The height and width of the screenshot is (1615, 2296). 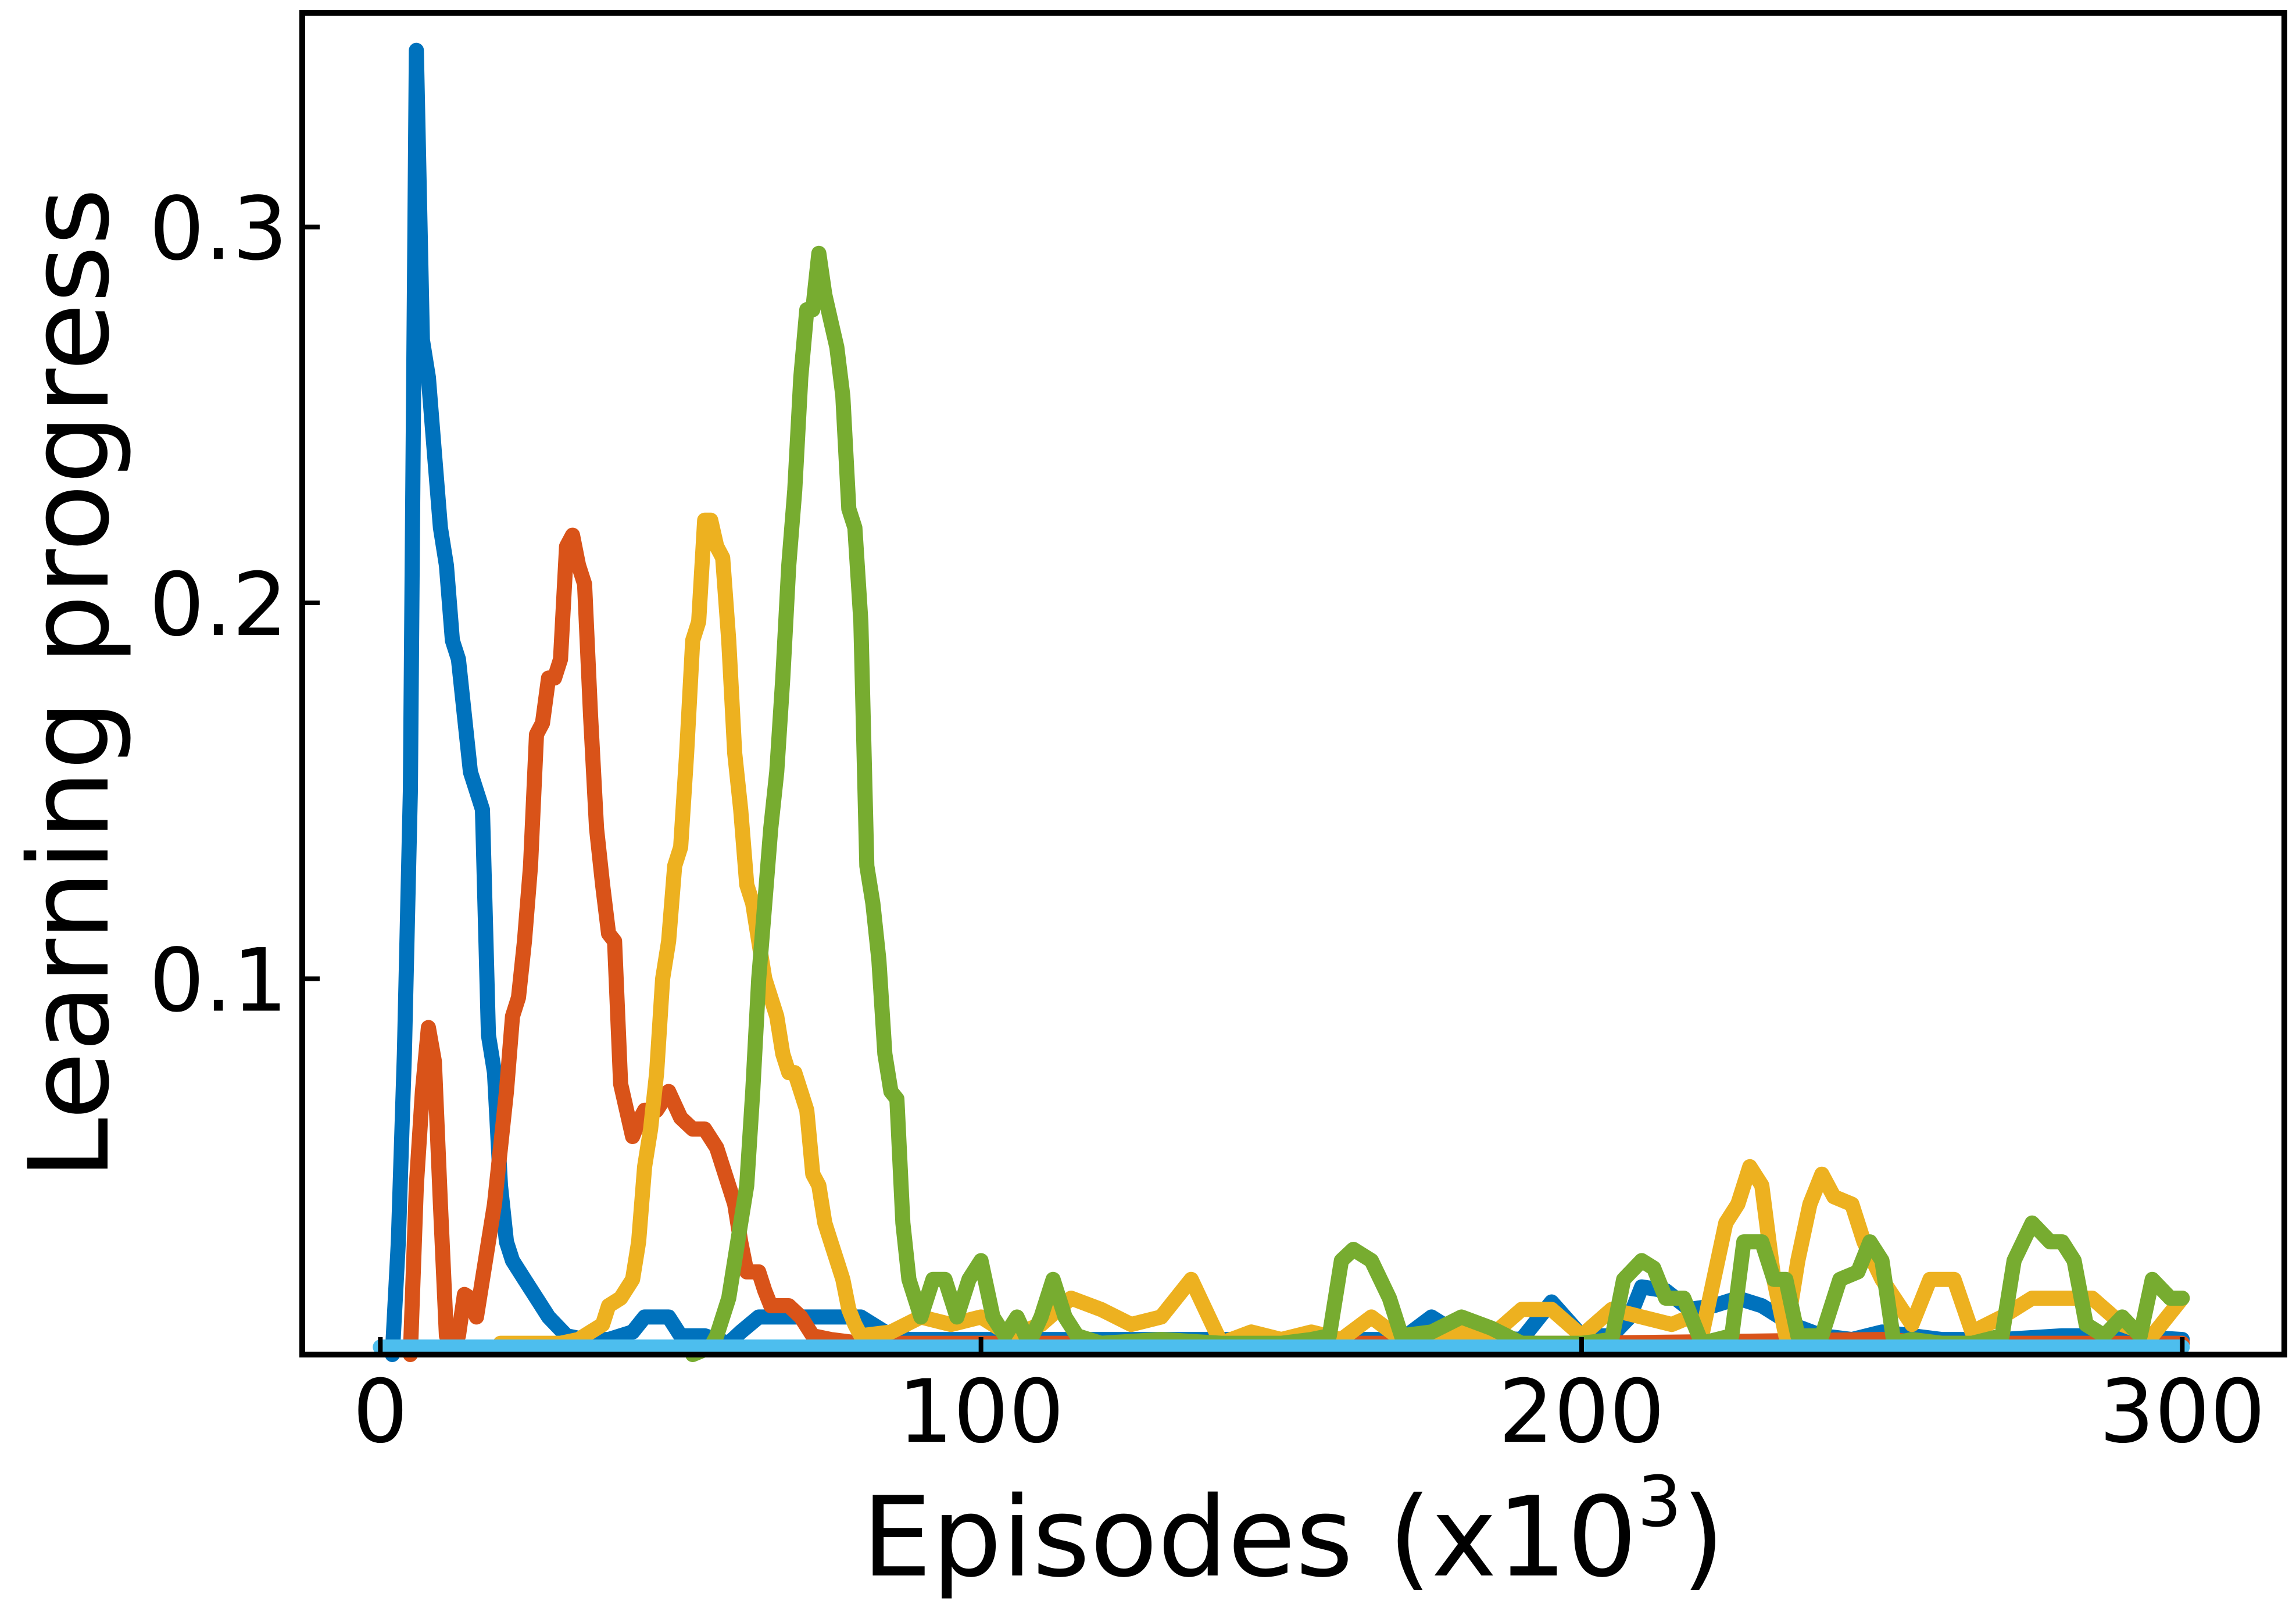 I want to click on y-axis-label: Learning progress, so click(x=69, y=683).